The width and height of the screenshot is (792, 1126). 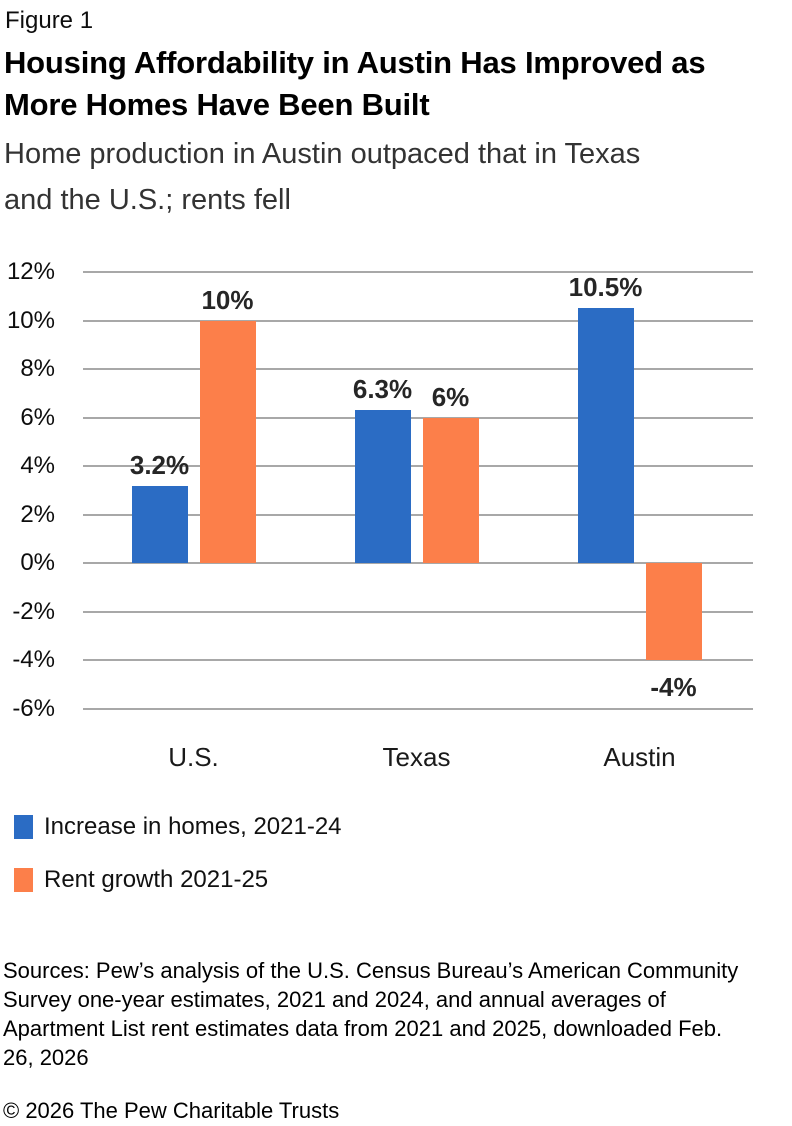 What do you see at coordinates (605, 287) in the screenshot?
I see `bar-value-label: 10.5%` at bounding box center [605, 287].